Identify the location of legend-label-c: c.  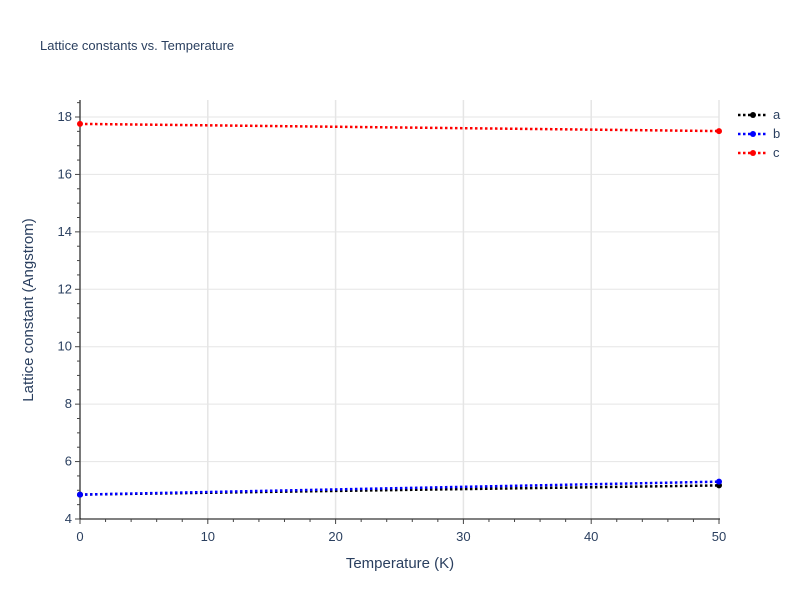
(776, 152).